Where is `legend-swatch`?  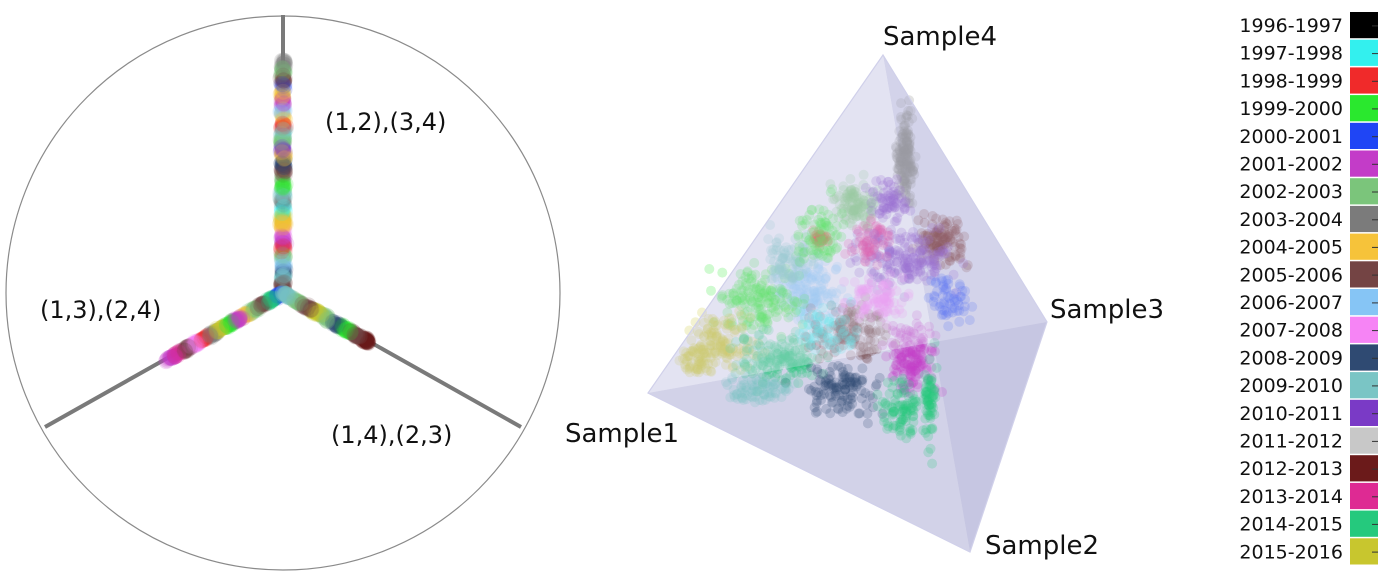
legend-swatch is located at coordinates (1364, 468).